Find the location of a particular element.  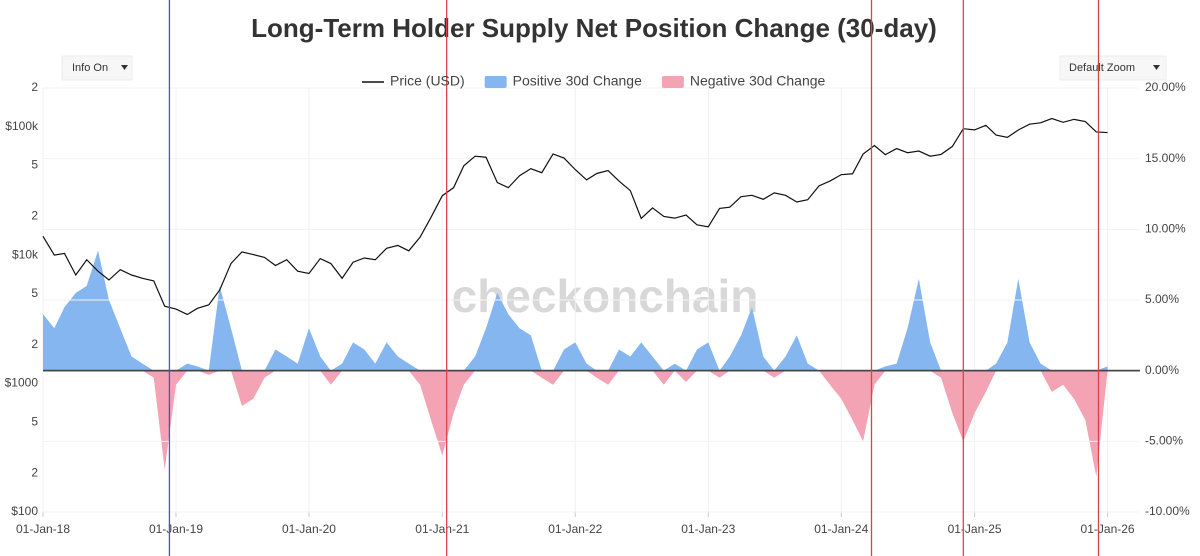

legend-label: Positive 30d Change is located at coordinates (577, 81).